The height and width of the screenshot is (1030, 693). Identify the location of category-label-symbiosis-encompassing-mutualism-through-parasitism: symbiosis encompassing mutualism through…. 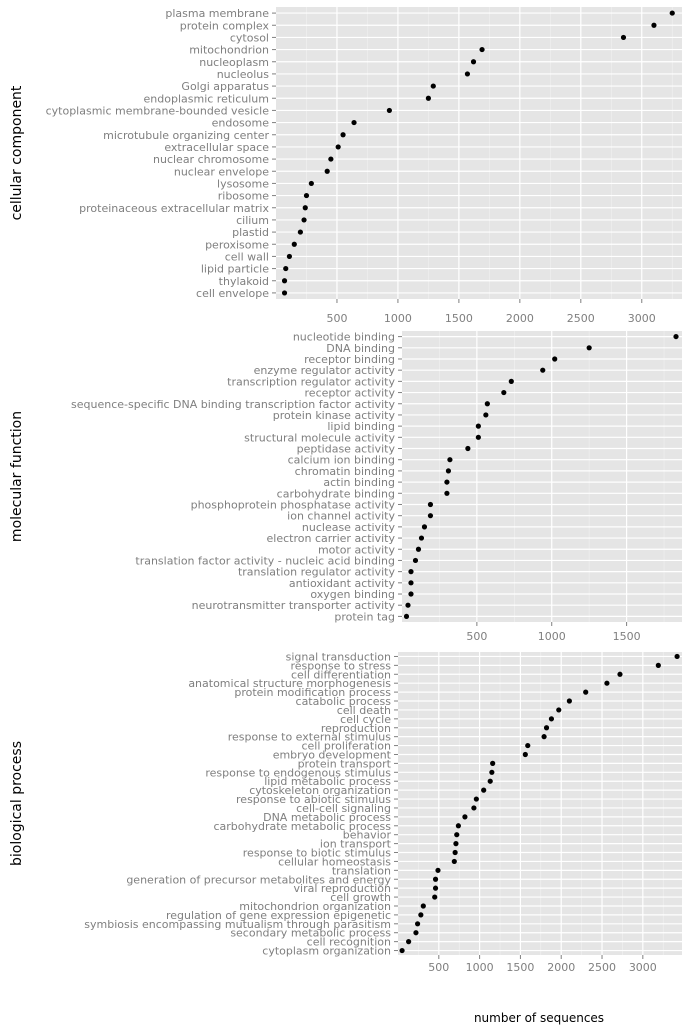
(237, 924).